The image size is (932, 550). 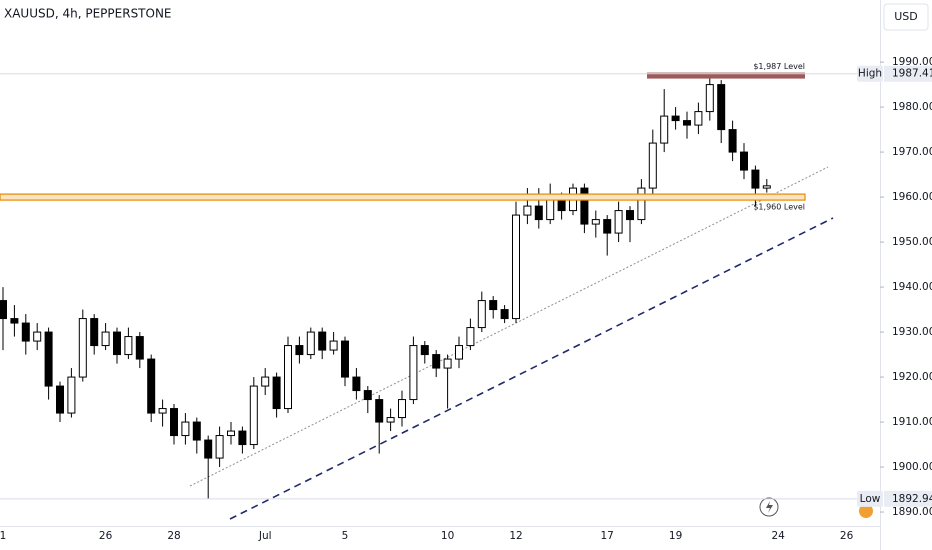 I want to click on currency-button, so click(x=906, y=17).